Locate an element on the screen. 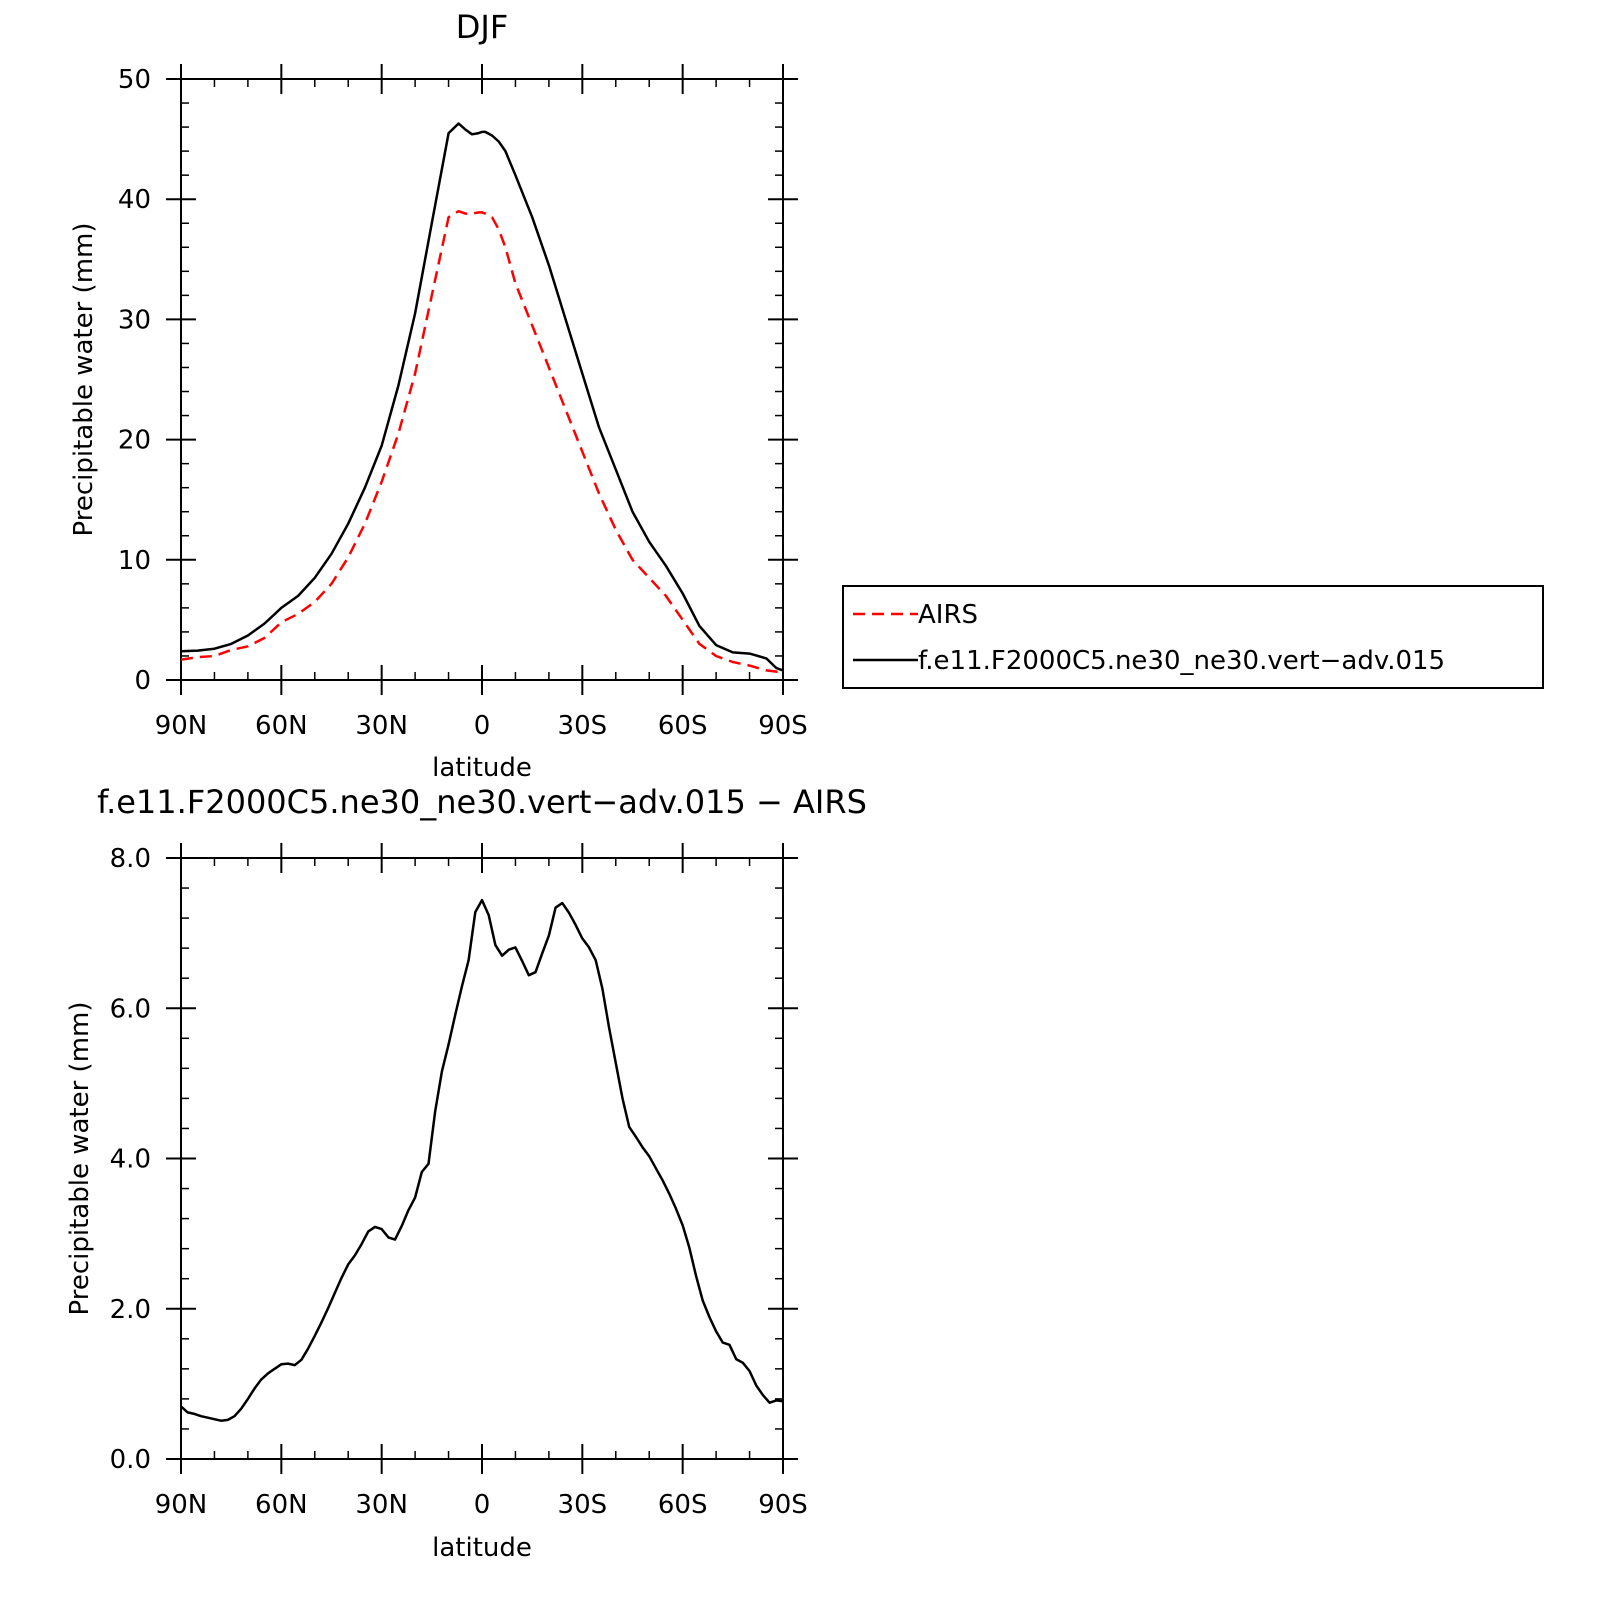 The width and height of the screenshot is (1602, 1603). top-chart-series is located at coordinates (482, 398).